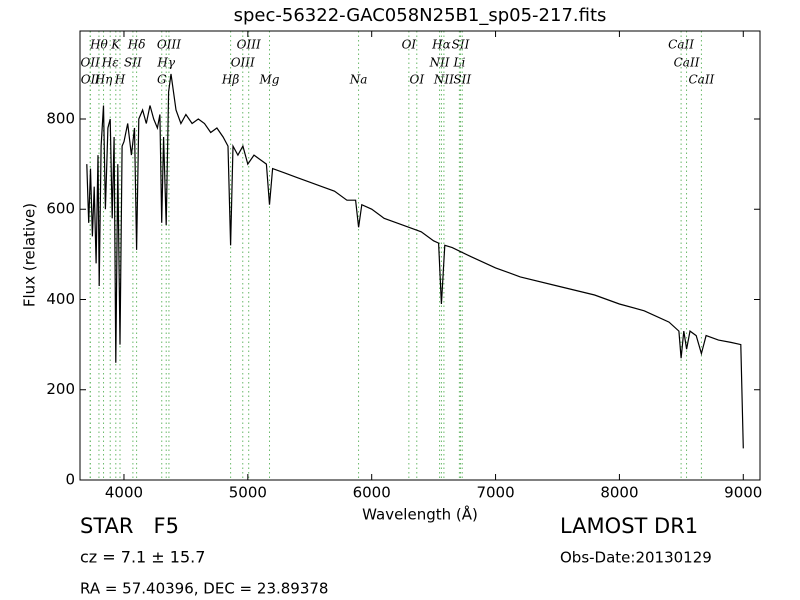 The width and height of the screenshot is (800, 600). Describe the element at coordinates (358, 80) in the screenshot. I see `spectral-line-label: Na` at that location.